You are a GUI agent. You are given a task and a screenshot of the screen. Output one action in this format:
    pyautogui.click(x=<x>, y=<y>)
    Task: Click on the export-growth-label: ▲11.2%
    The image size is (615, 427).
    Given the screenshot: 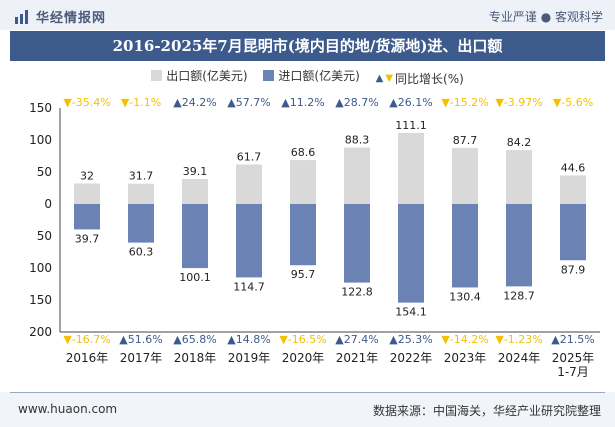 What is the action you would take?
    pyautogui.click(x=302, y=102)
    